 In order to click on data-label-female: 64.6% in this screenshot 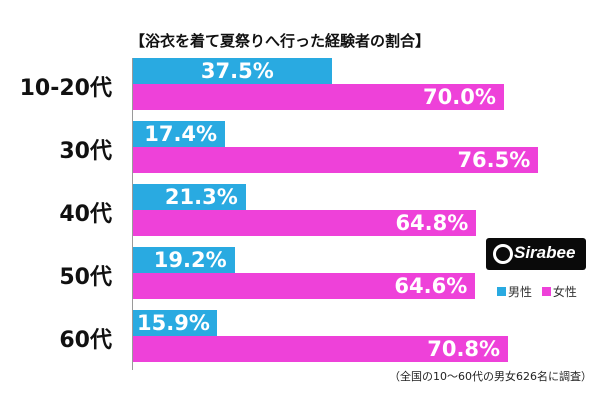, I will do `click(431, 286)`.